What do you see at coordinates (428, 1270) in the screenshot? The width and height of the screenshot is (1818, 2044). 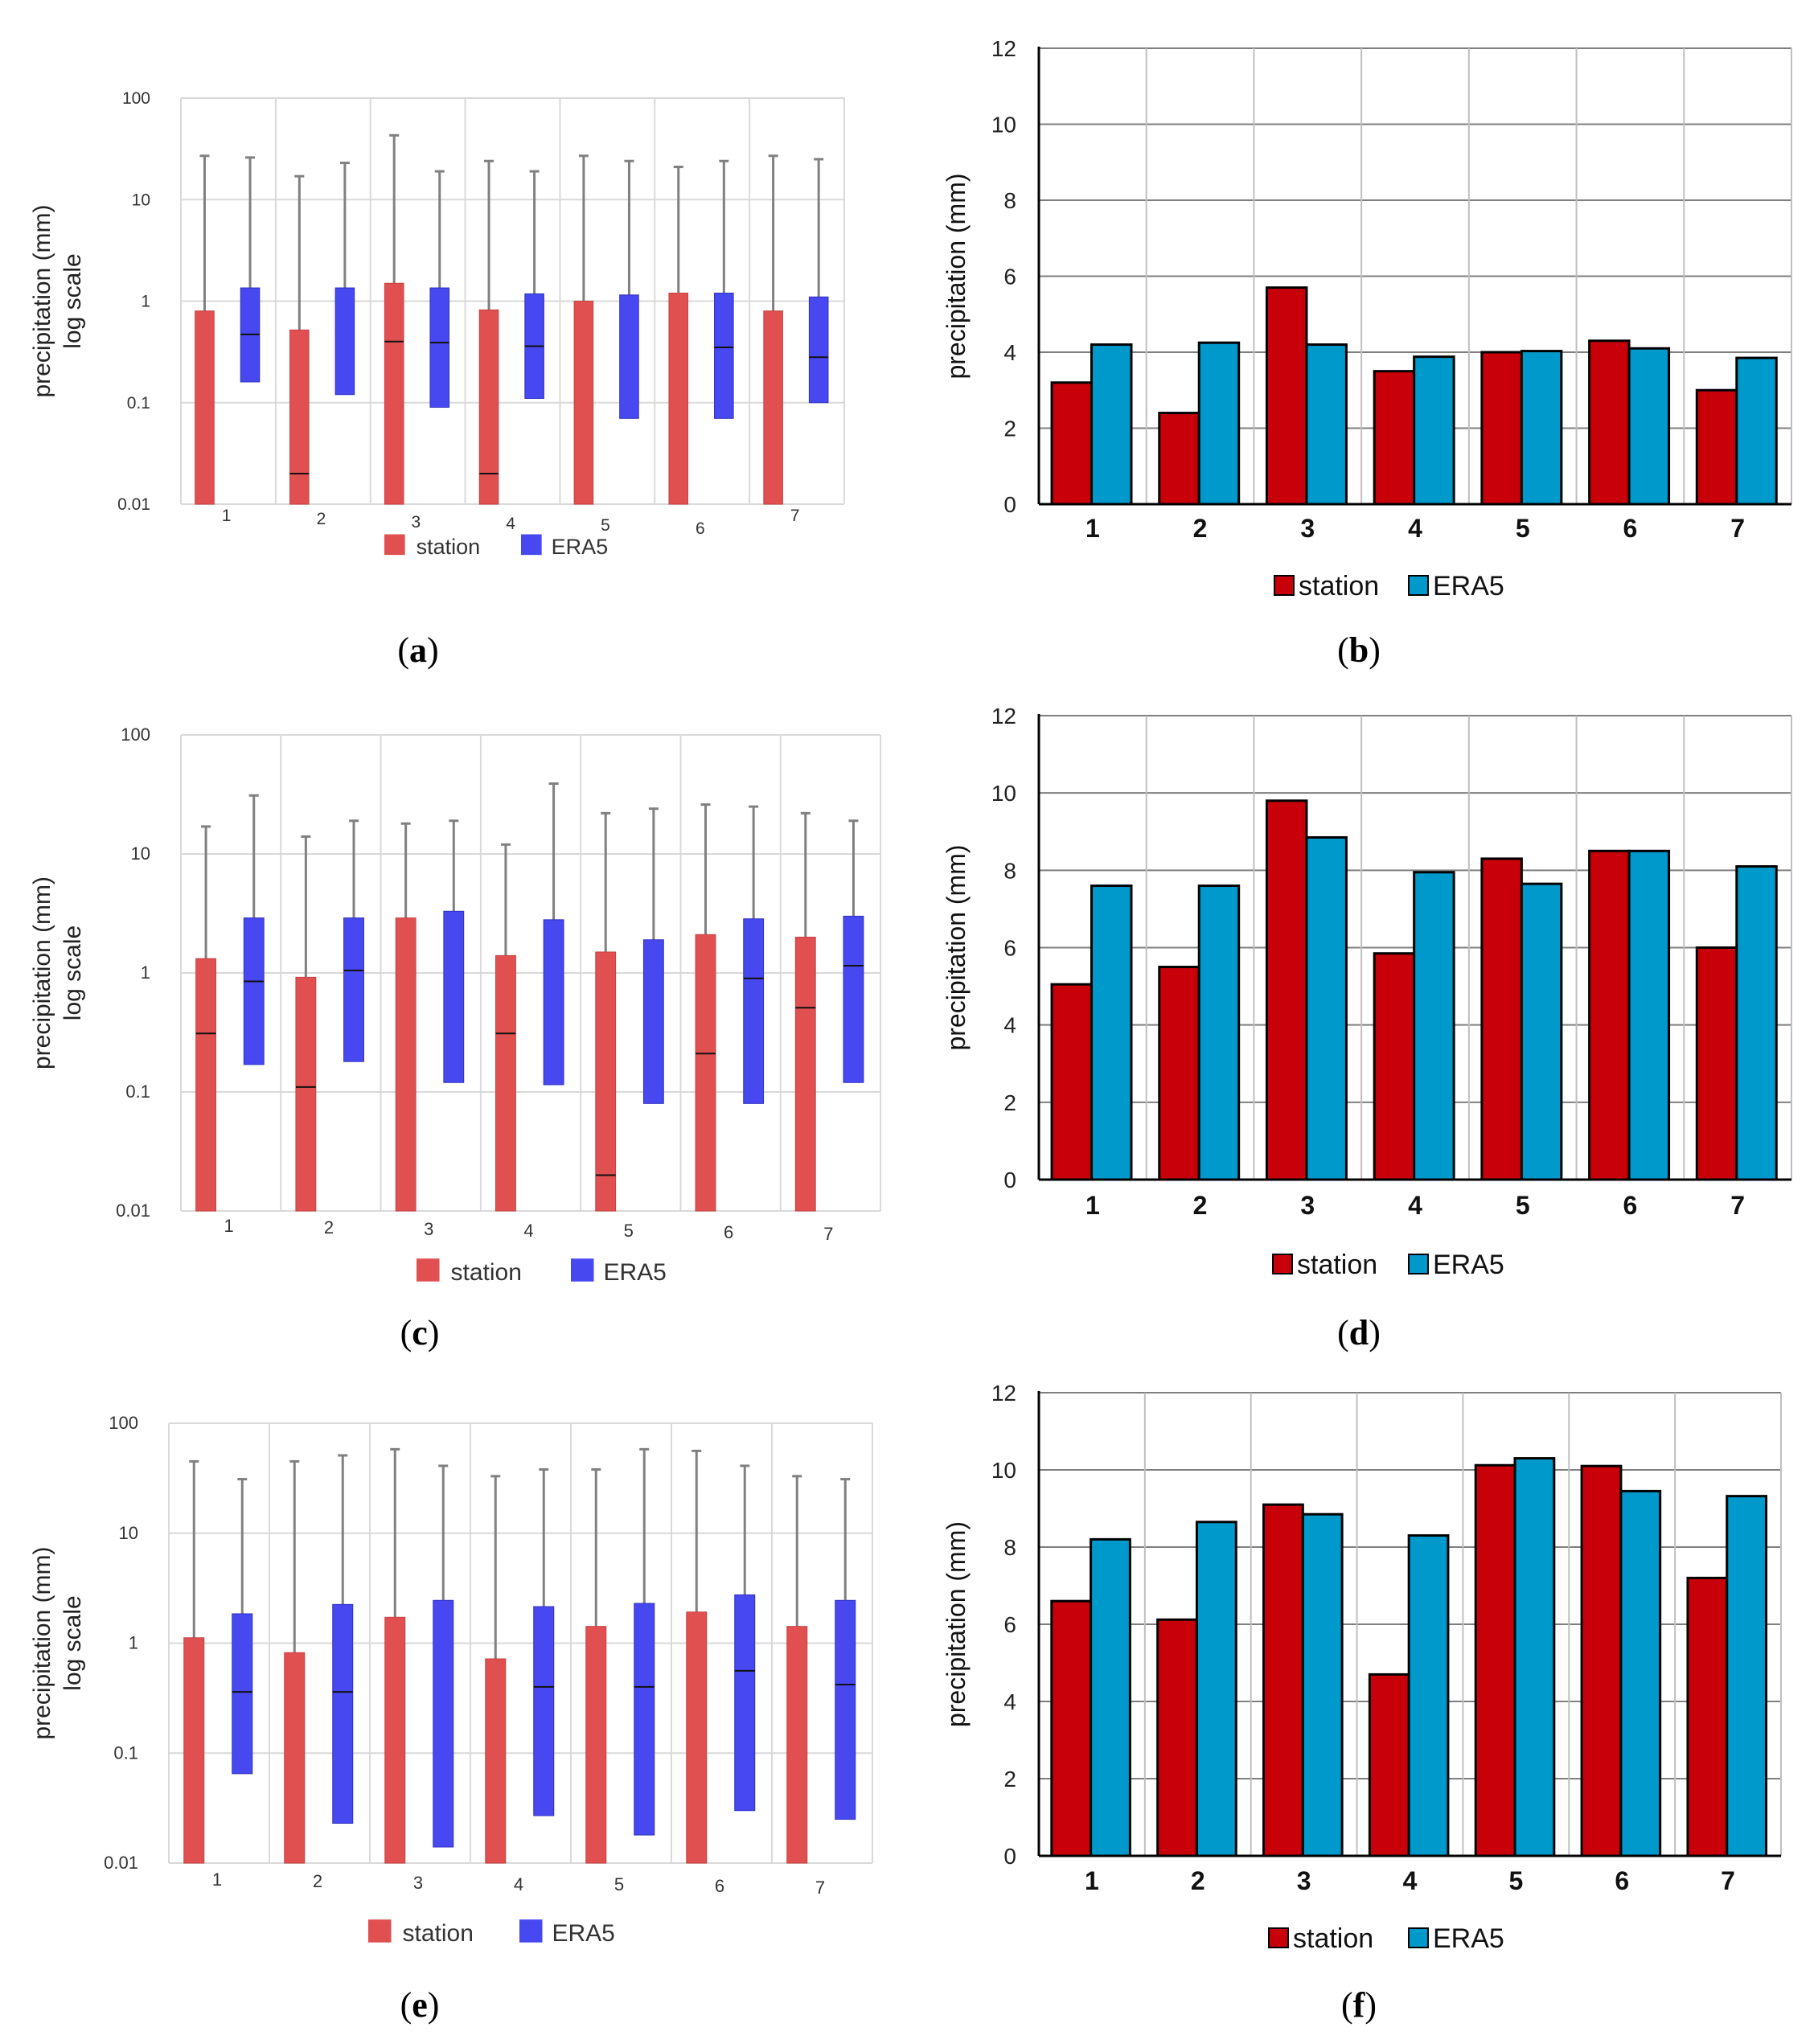 I see `legend-swatch-station` at bounding box center [428, 1270].